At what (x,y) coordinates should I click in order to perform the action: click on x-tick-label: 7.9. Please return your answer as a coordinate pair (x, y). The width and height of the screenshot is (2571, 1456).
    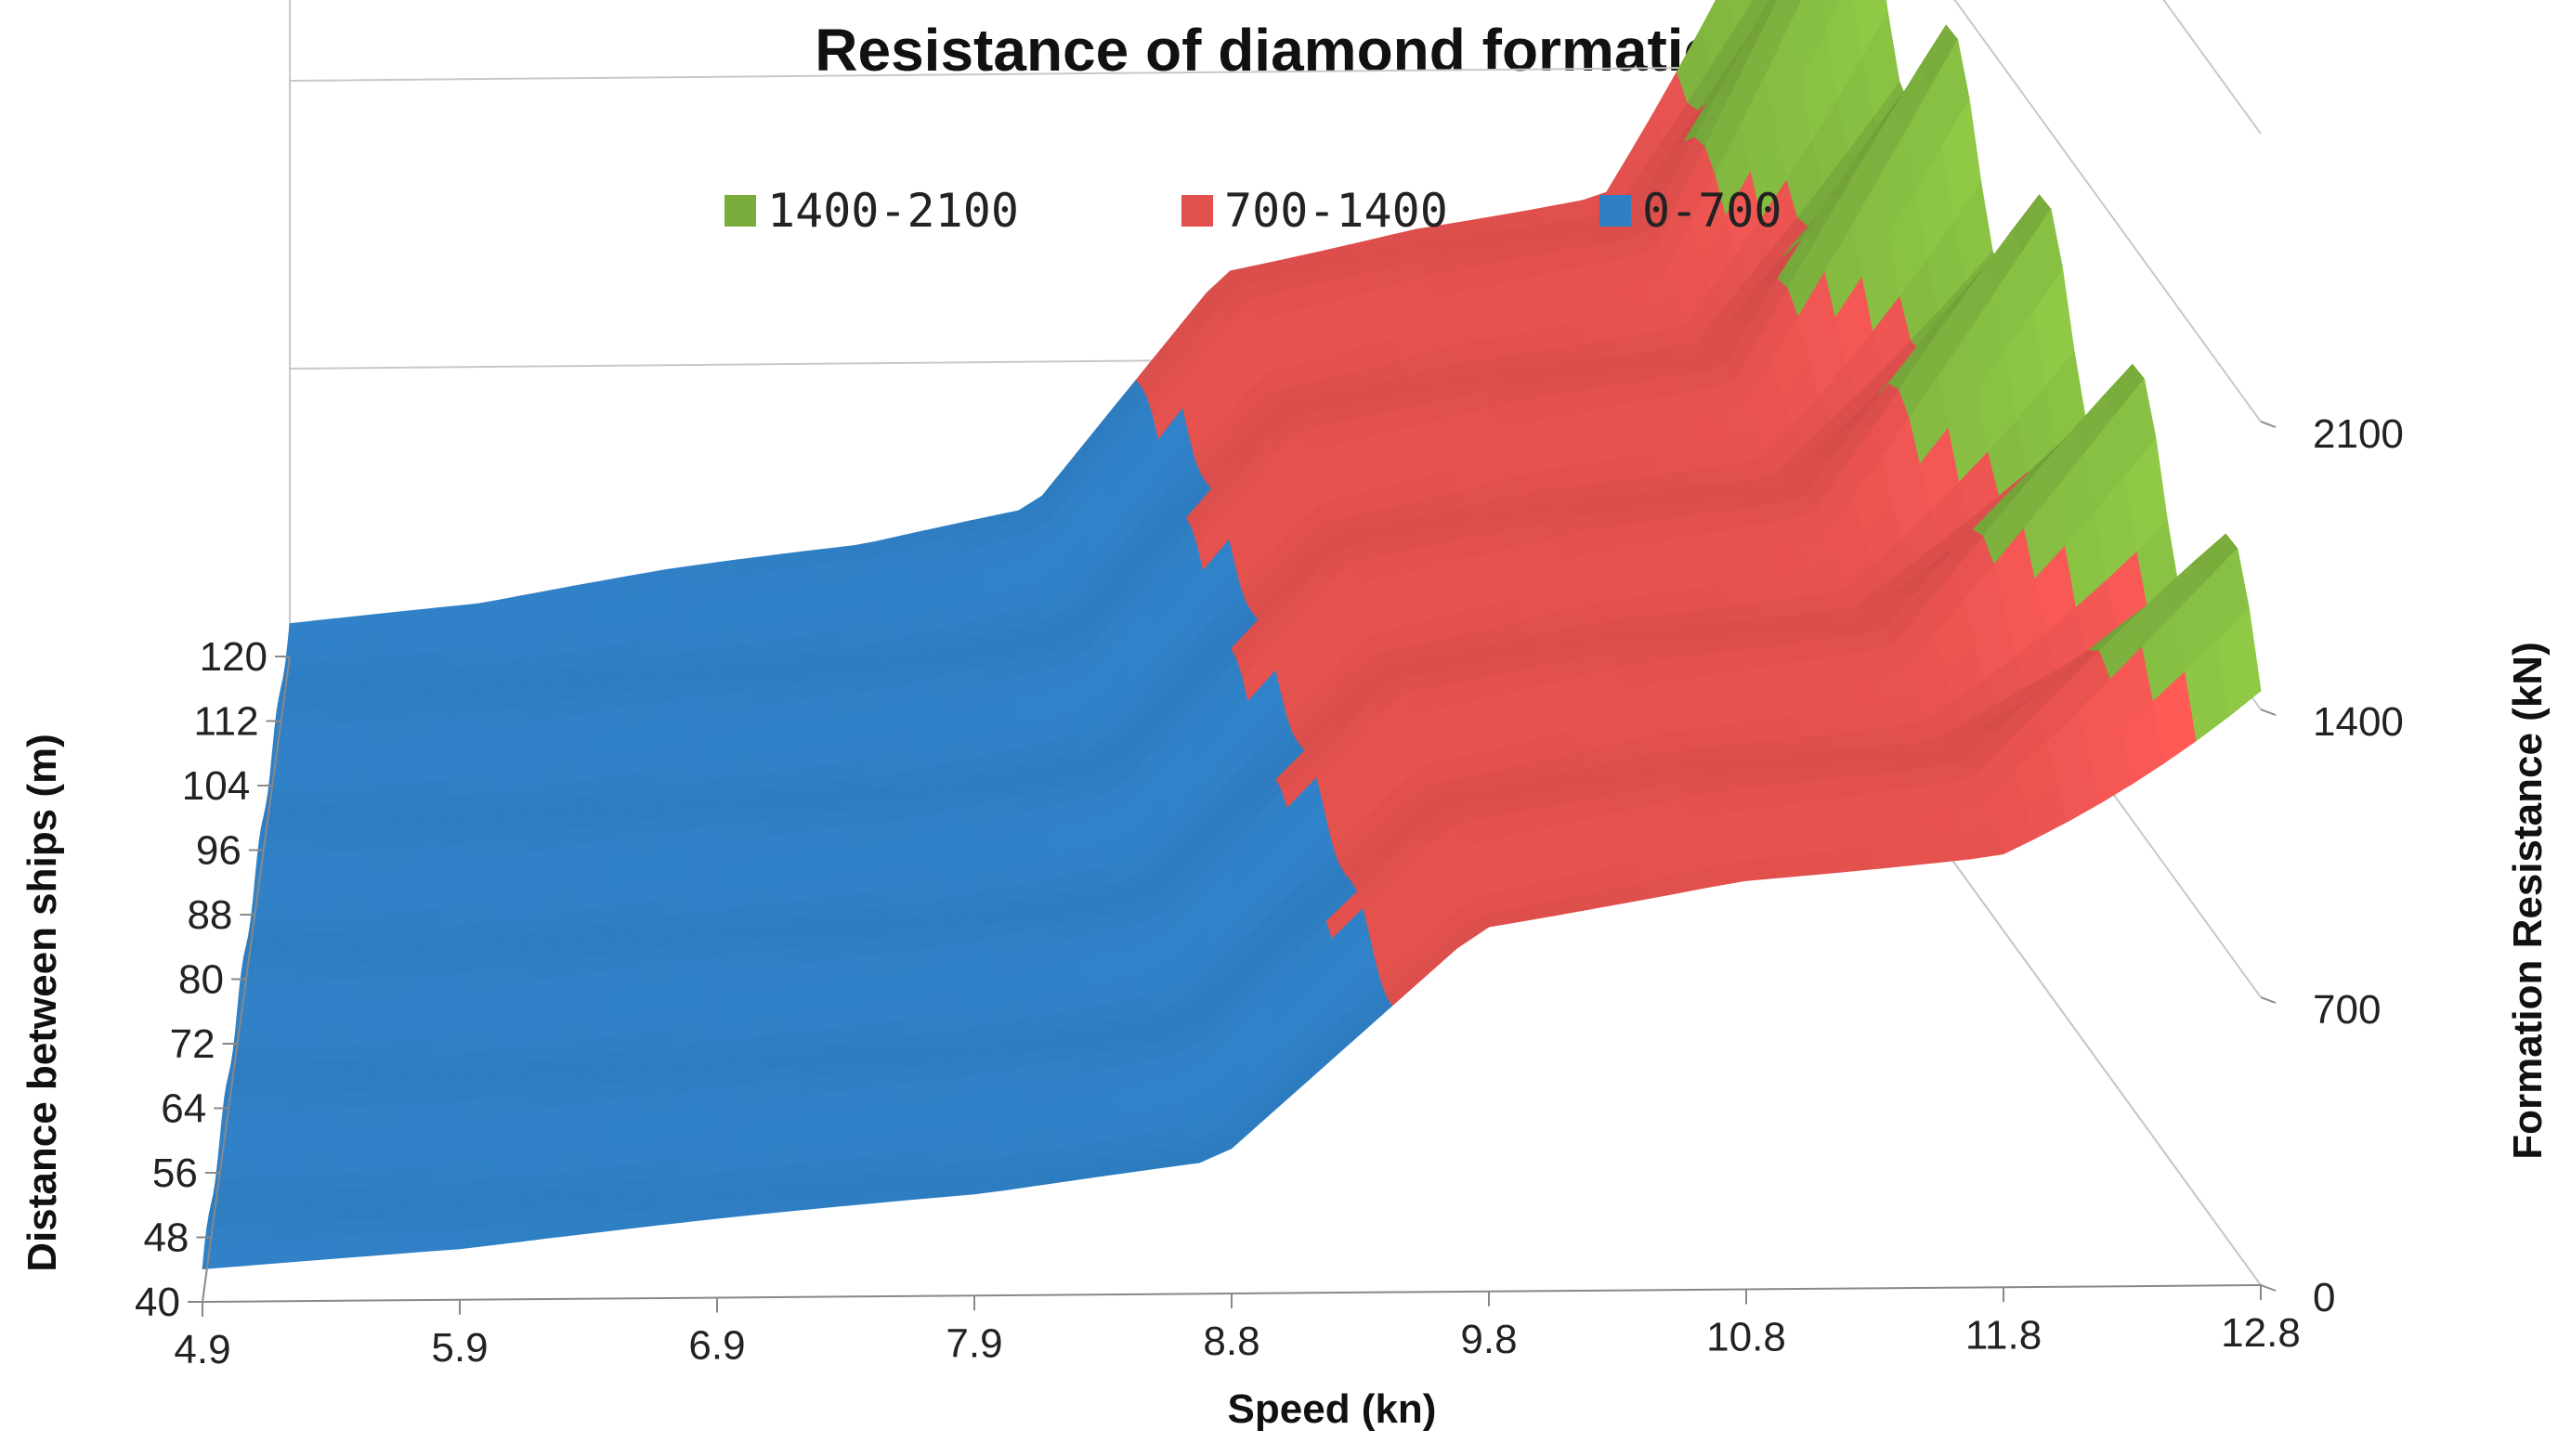
    Looking at the image, I should click on (974, 1343).